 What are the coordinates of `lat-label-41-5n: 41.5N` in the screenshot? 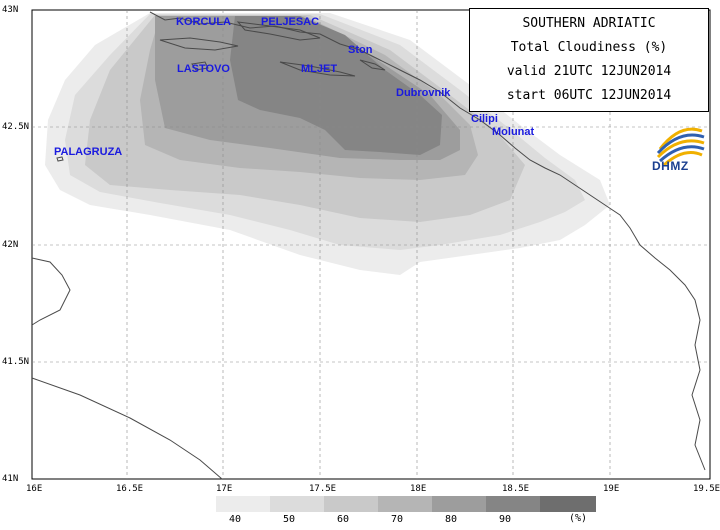 It's located at (16, 362).